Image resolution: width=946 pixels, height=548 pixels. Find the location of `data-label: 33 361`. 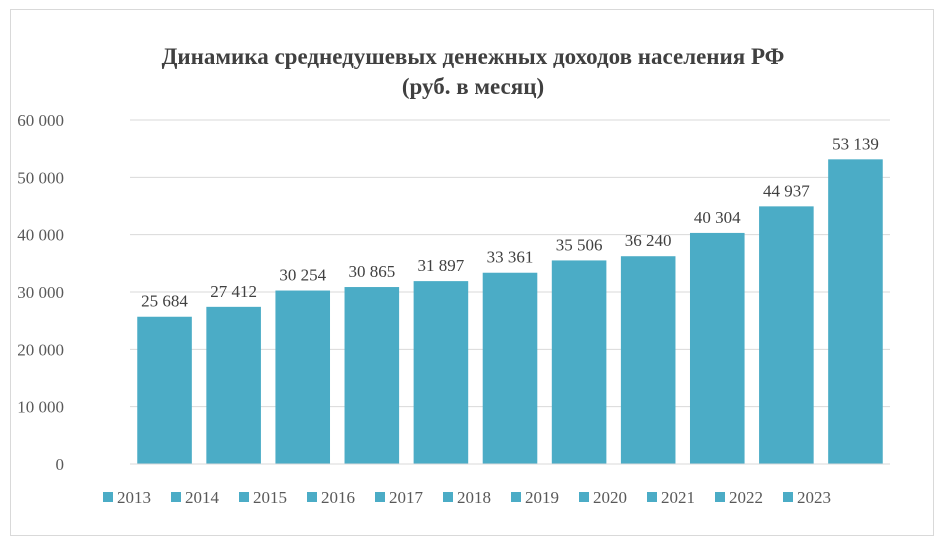

data-label: 33 361 is located at coordinates (510, 257).